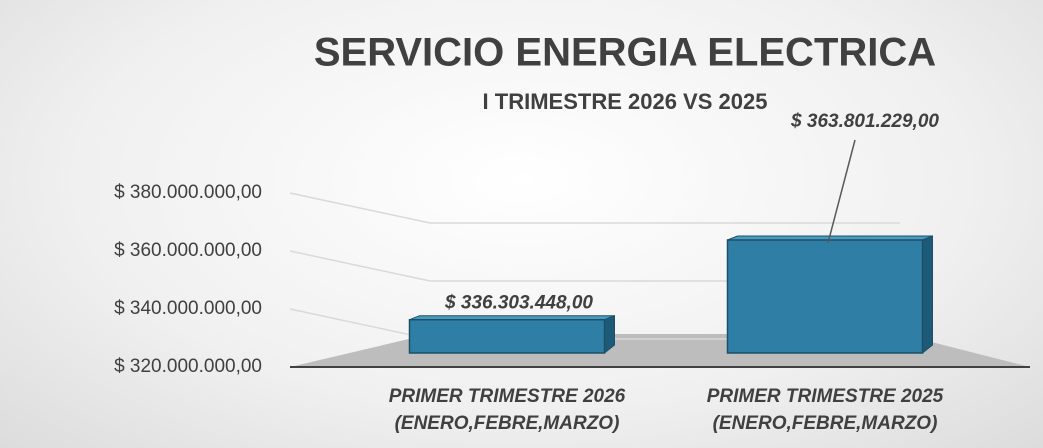 This screenshot has width=1043, height=448. I want to click on chart-subtitle: I TRIMESTRE 2026 VS 2025, so click(625, 101).